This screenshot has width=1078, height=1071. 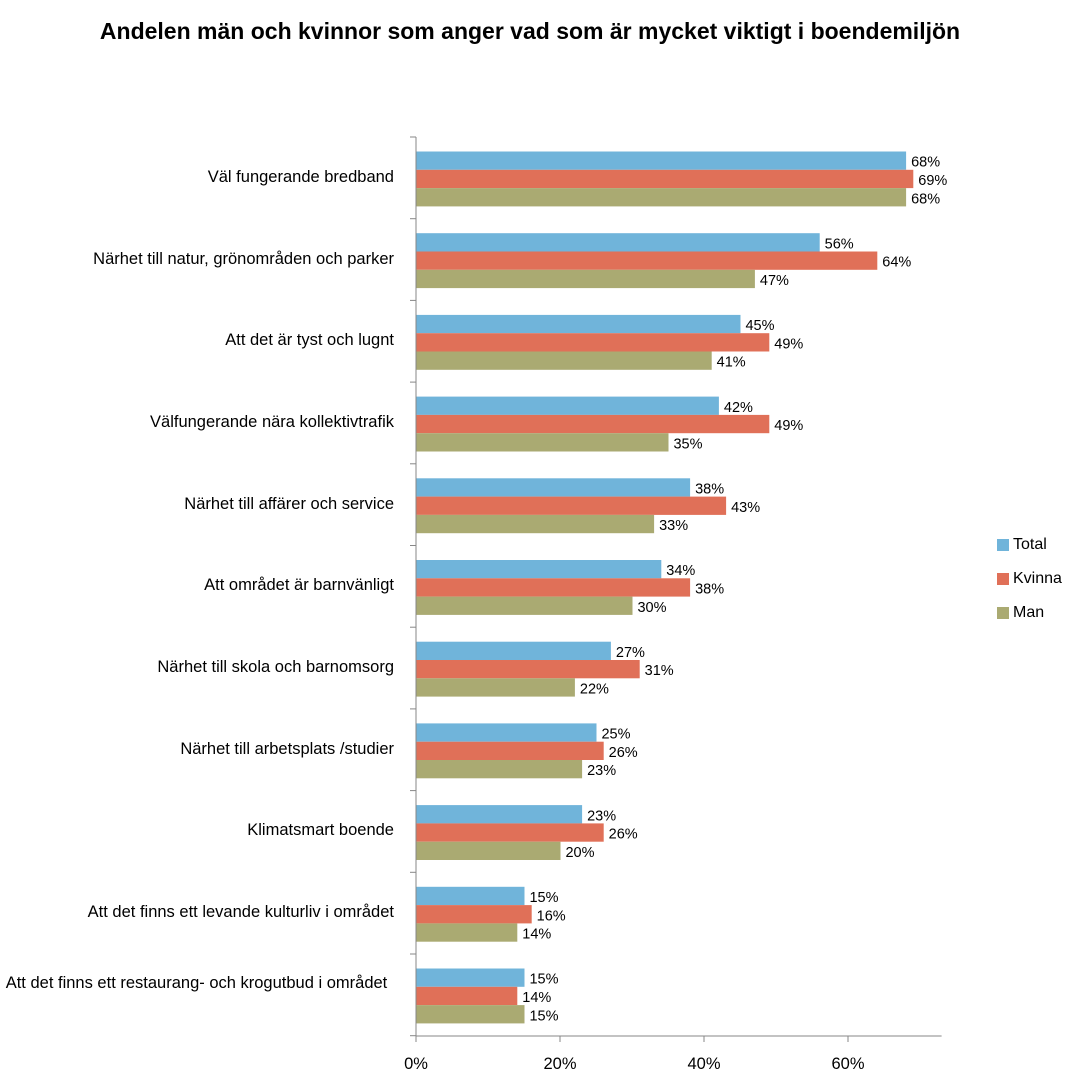 I want to click on legend-item-kvinna: Kvinna, so click(x=1029, y=579).